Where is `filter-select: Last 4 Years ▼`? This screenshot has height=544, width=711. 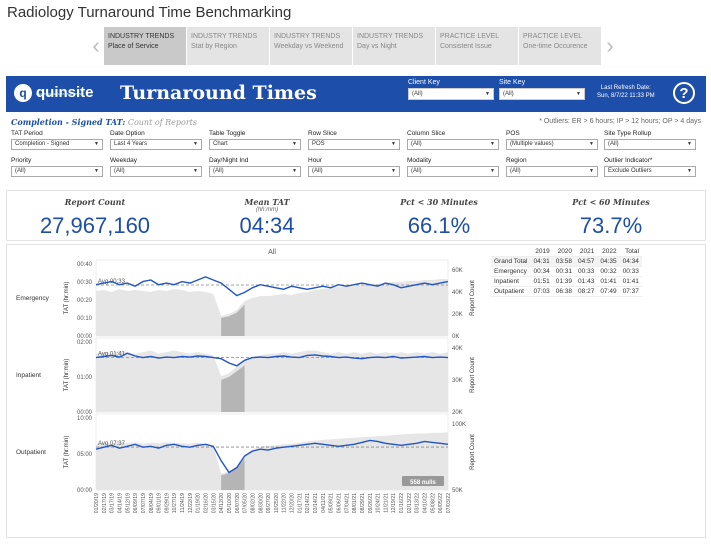 filter-select: Last 4 Years ▼ is located at coordinates (156, 144).